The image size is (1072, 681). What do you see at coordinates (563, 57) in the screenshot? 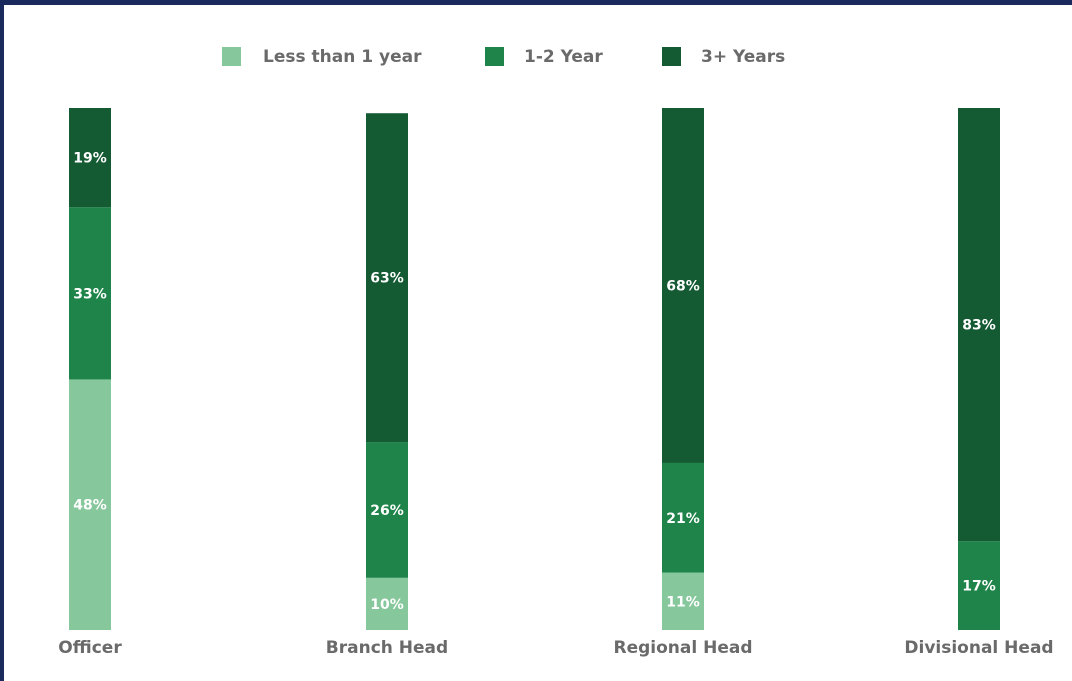
I see `legend-label-1-2-year: 1-2 Year` at bounding box center [563, 57].